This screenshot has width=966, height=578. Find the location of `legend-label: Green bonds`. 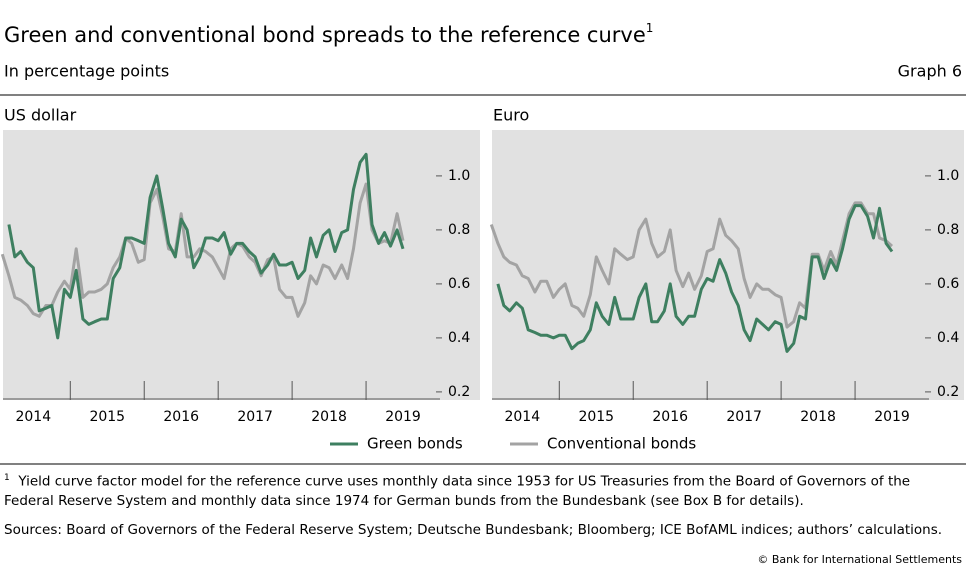

legend-label: Green bonds is located at coordinates (415, 444).